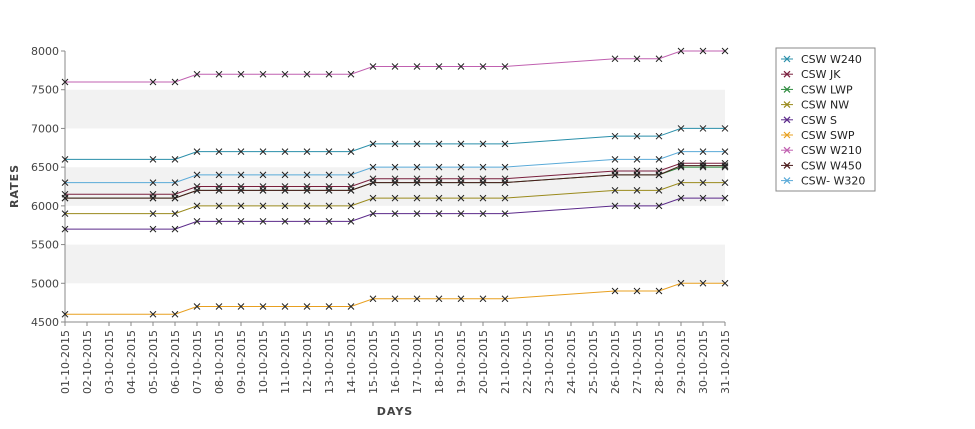 The width and height of the screenshot is (975, 429). What do you see at coordinates (527, 362) in the screenshot?
I see `x-tick-label: 22-10-2015` at bounding box center [527, 362].